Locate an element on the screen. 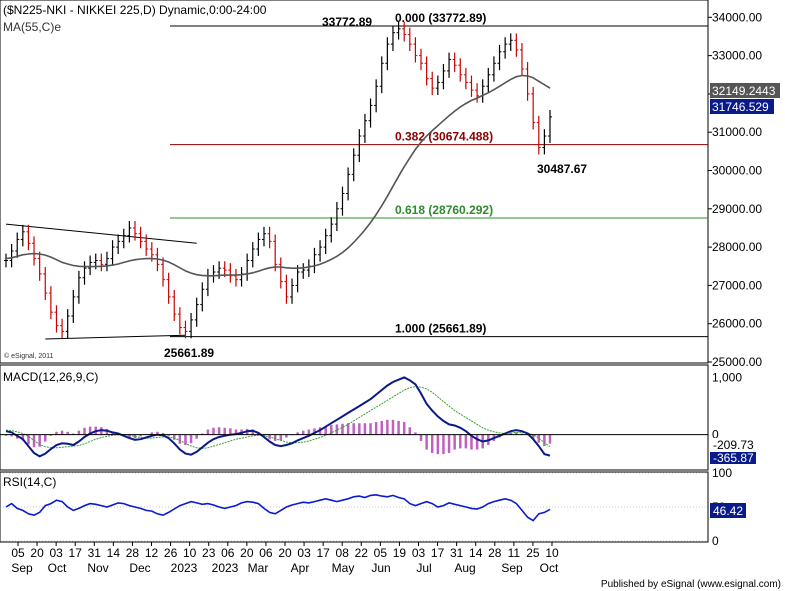  x-month-label: Jun is located at coordinates (380, 568).